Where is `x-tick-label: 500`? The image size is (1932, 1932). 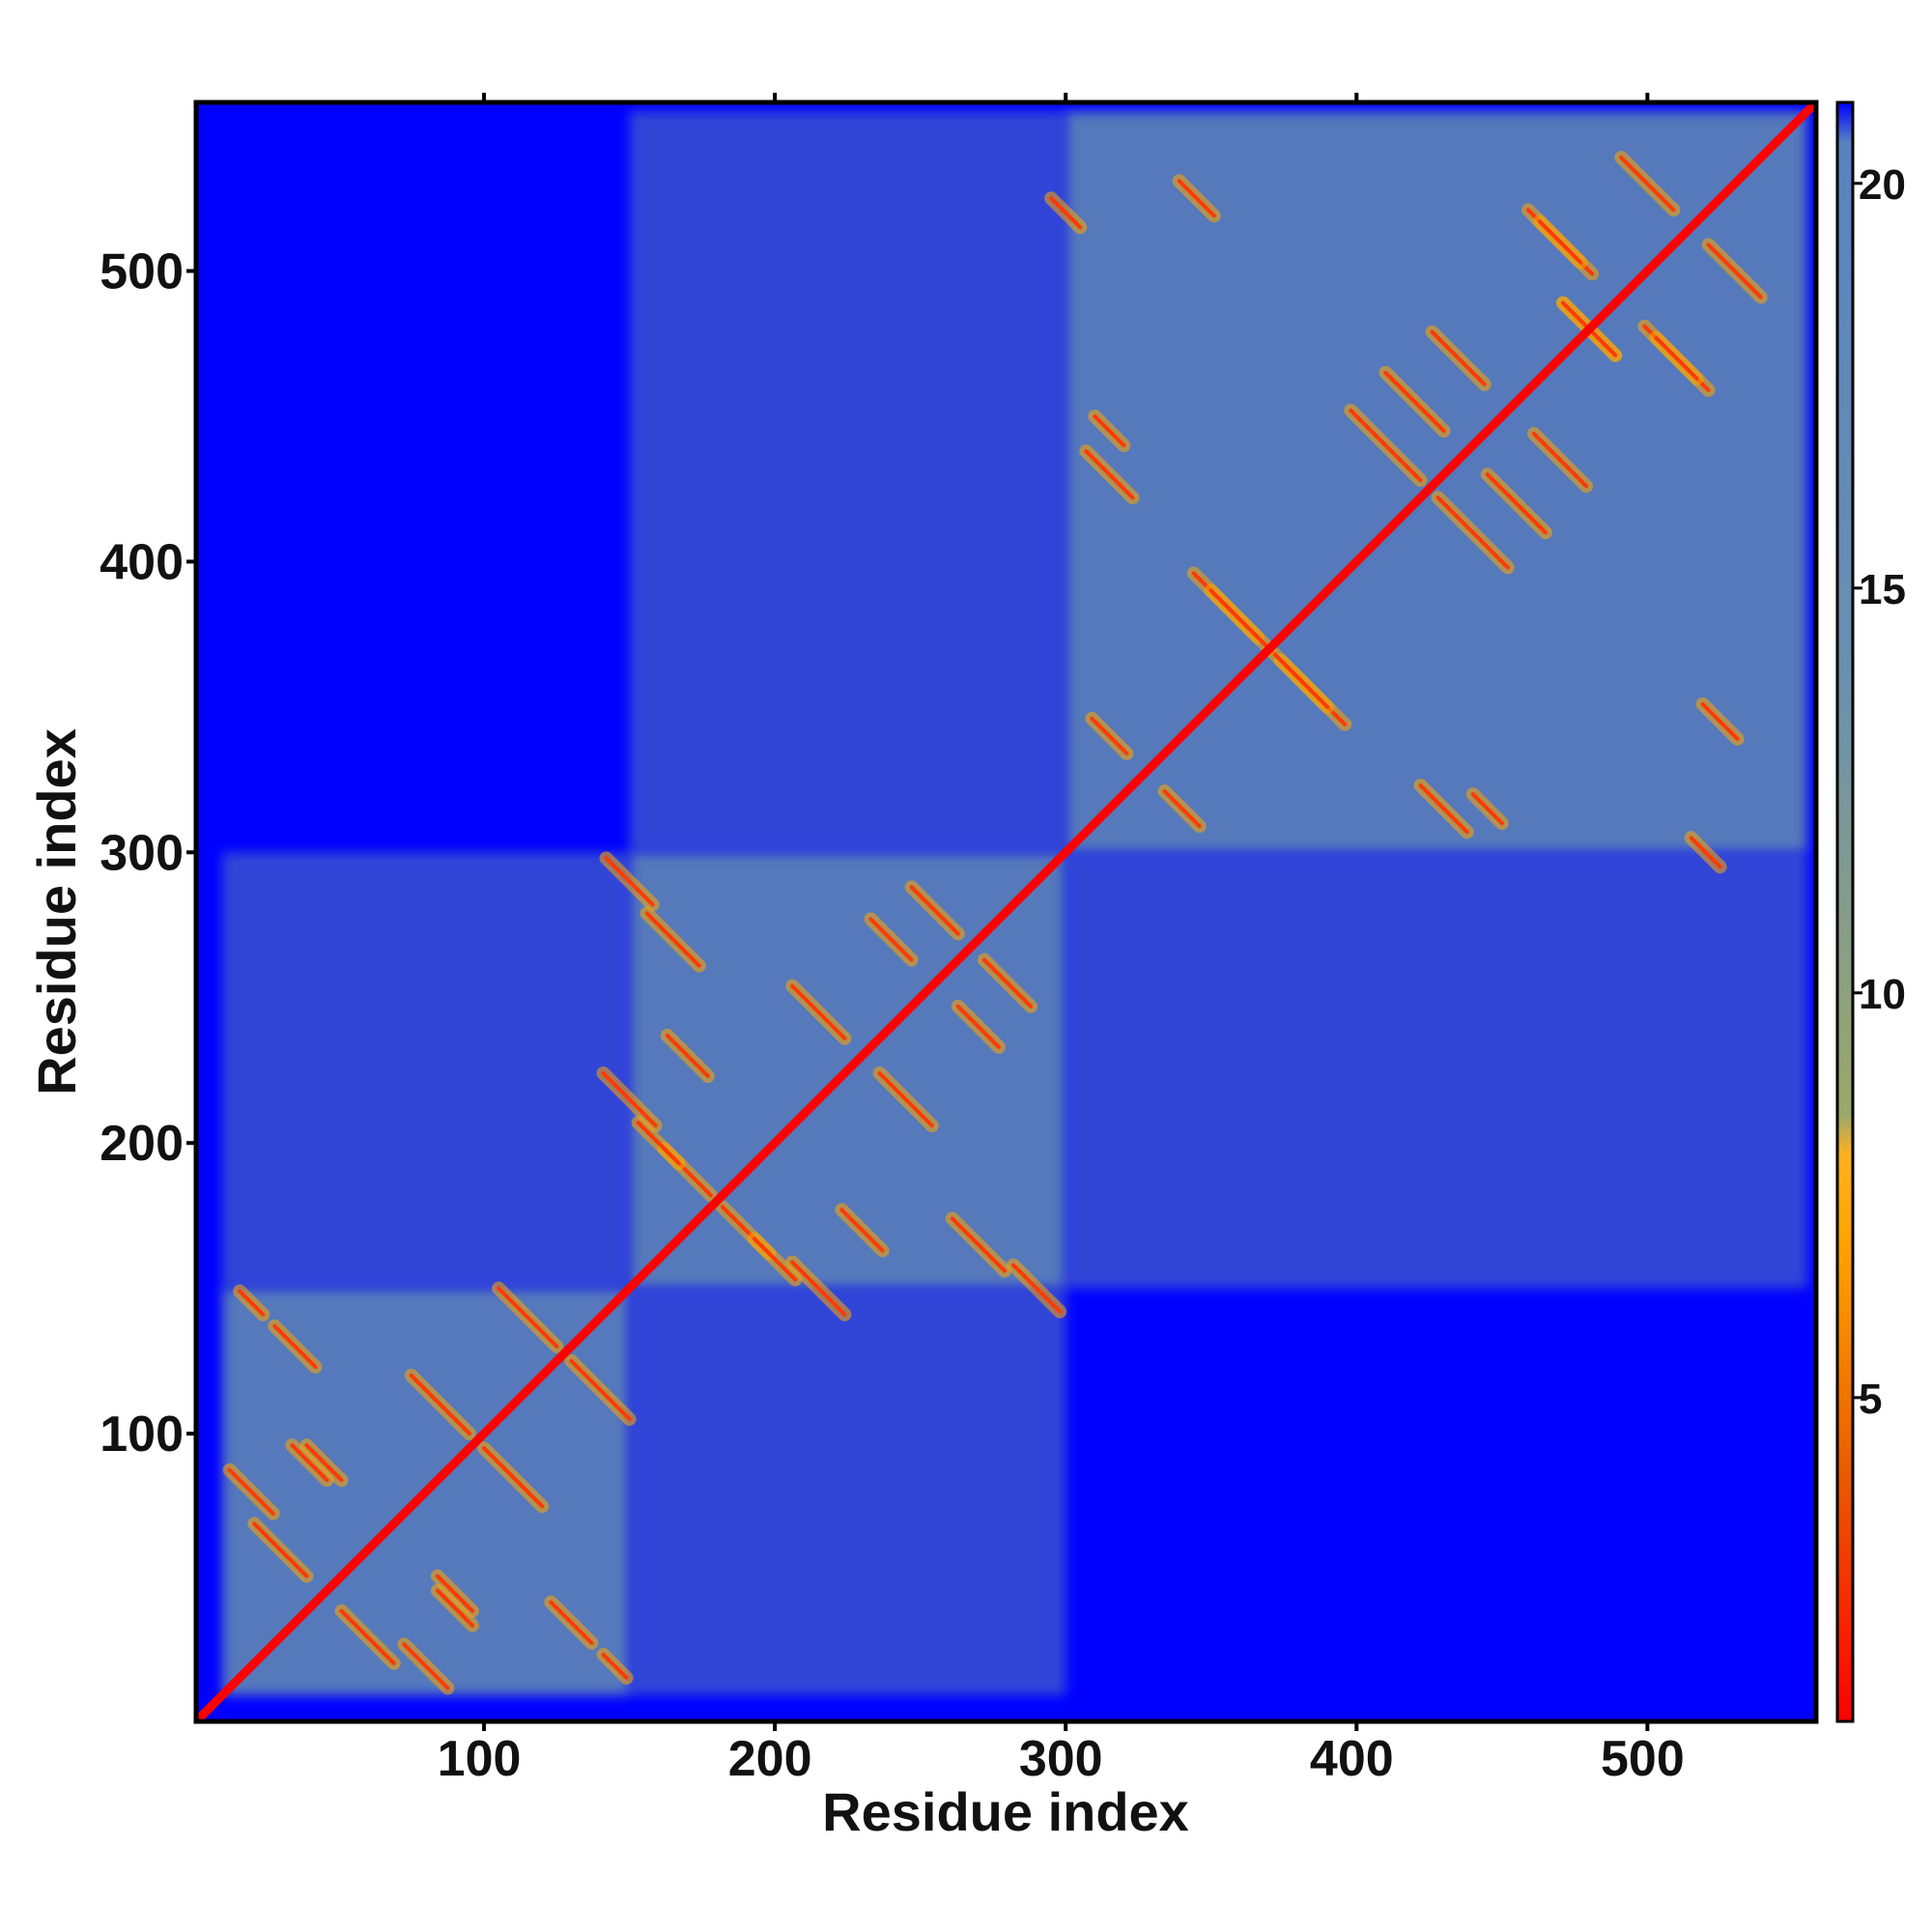
x-tick-label: 500 is located at coordinates (1643, 1759).